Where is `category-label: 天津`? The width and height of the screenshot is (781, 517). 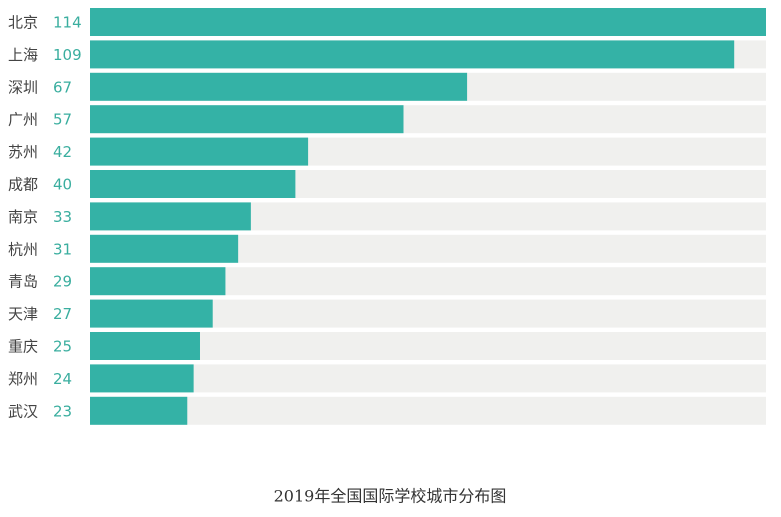
category-label: 天津 is located at coordinates (23, 314).